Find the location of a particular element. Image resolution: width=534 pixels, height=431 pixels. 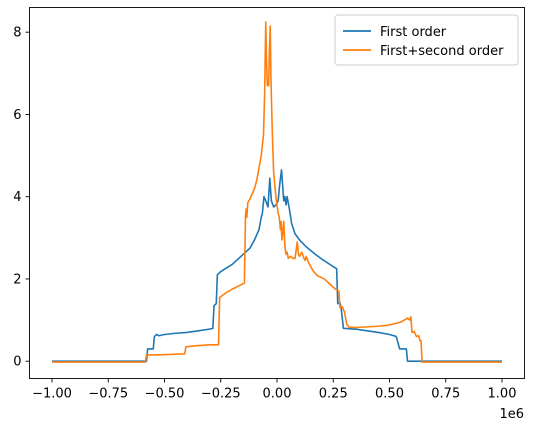

x-tick-label: −0.75 is located at coordinates (108, 394).